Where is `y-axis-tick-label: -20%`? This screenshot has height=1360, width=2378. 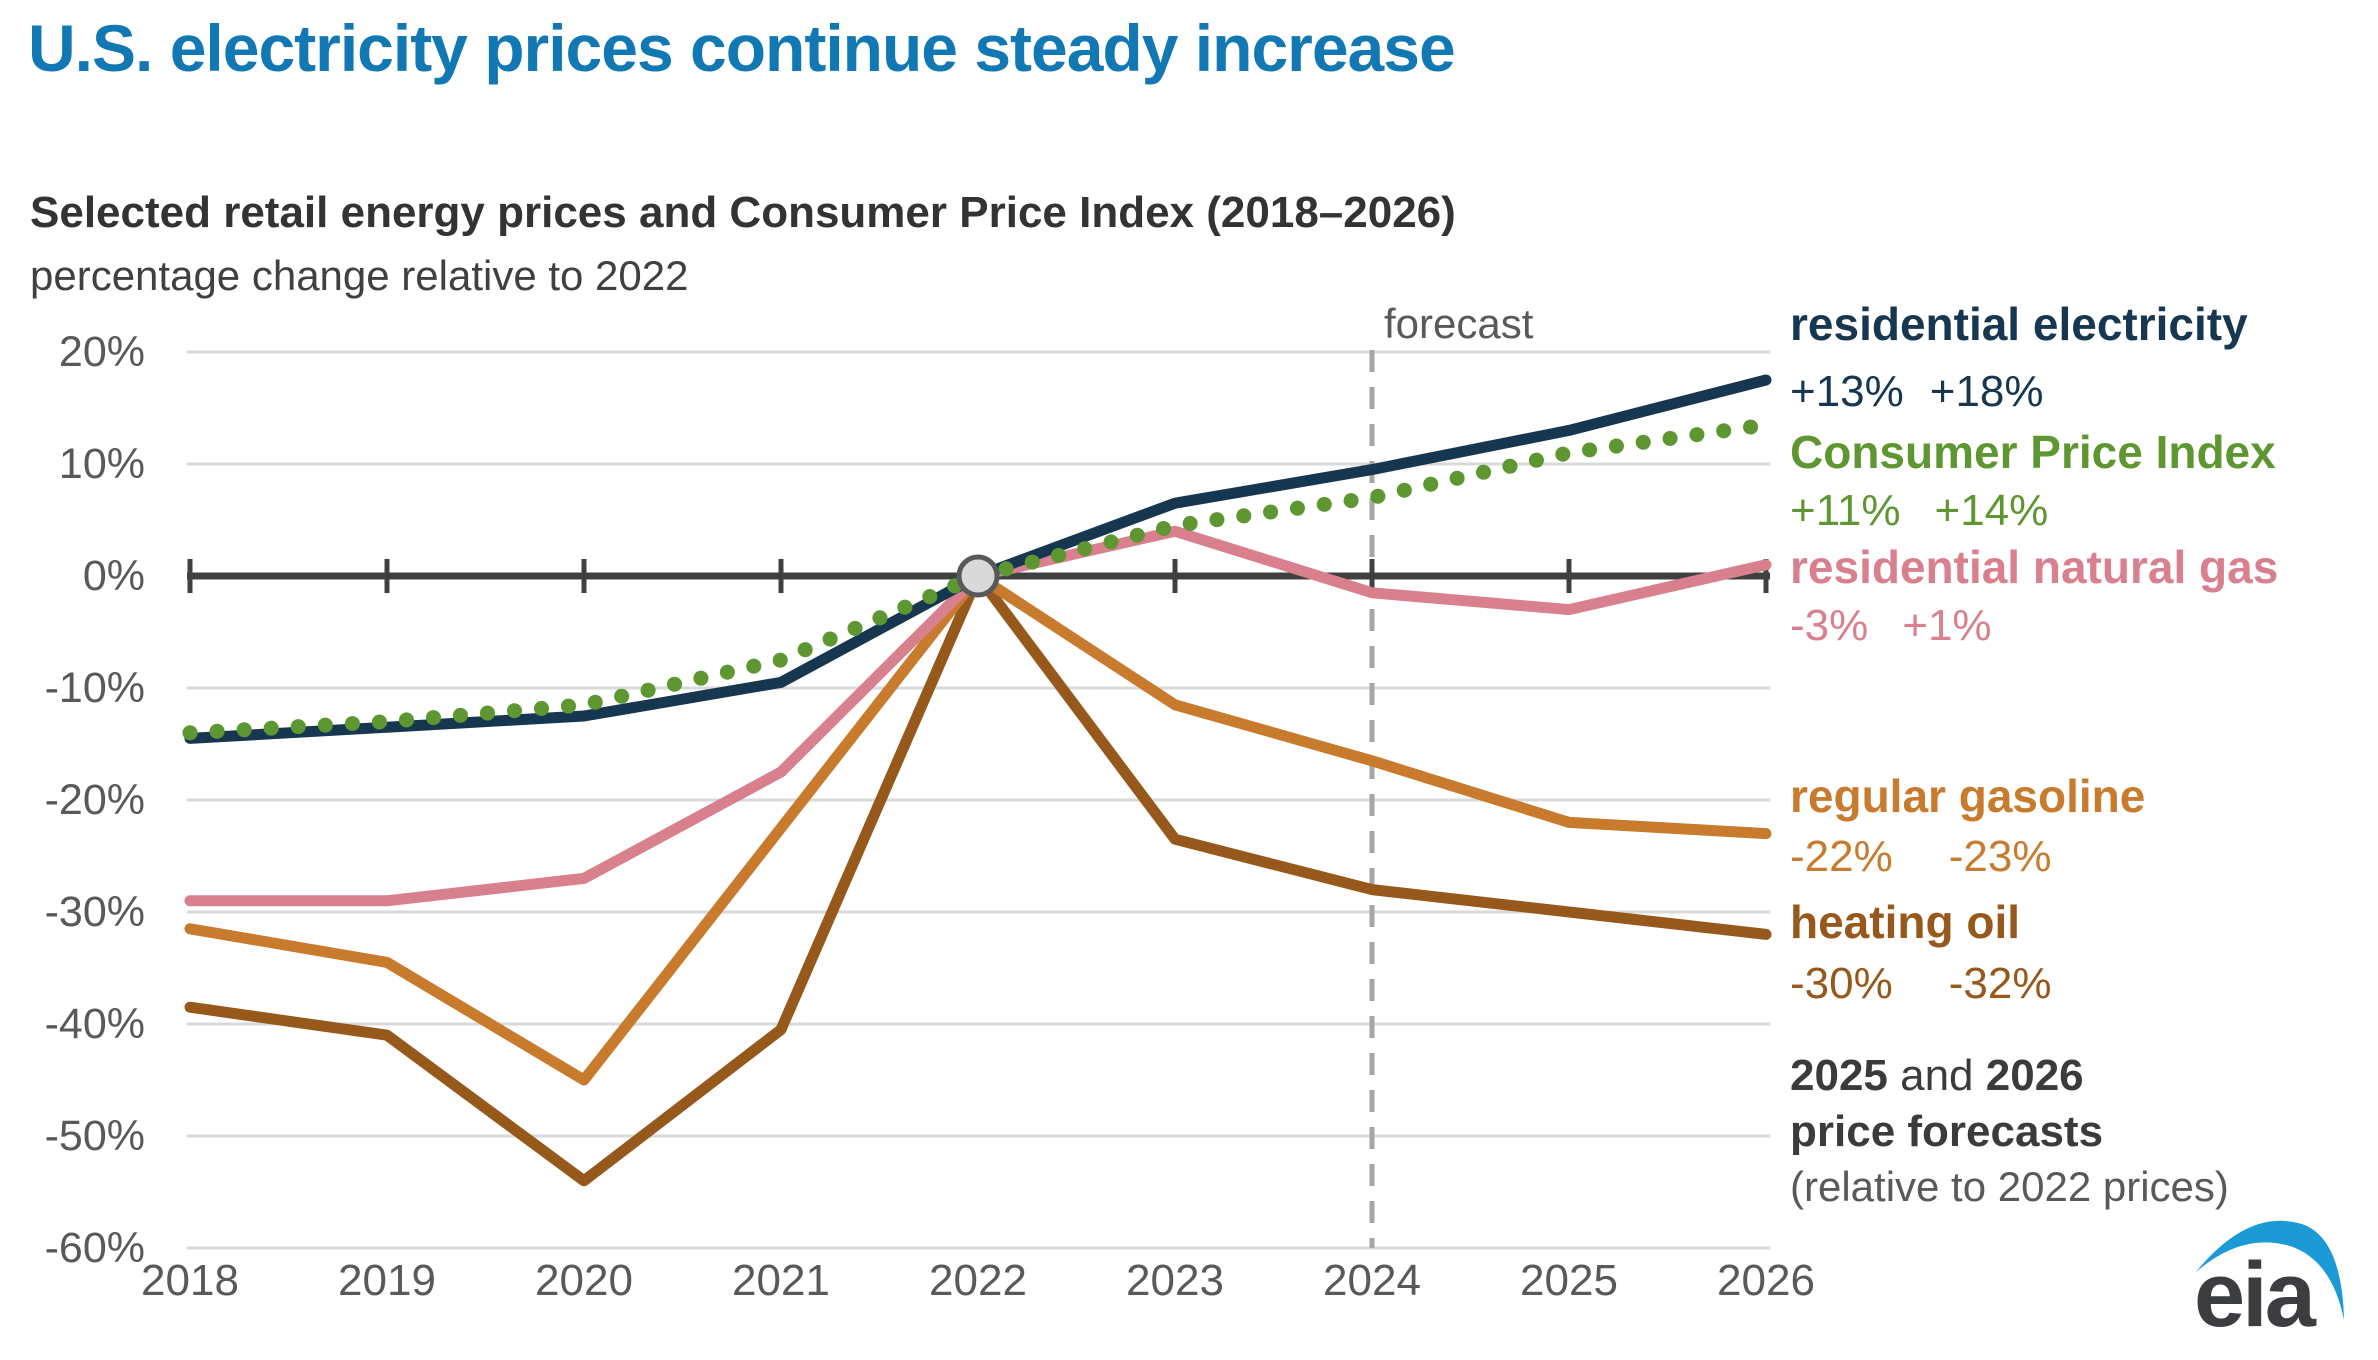 y-axis-tick-label: -20% is located at coordinates (94, 800).